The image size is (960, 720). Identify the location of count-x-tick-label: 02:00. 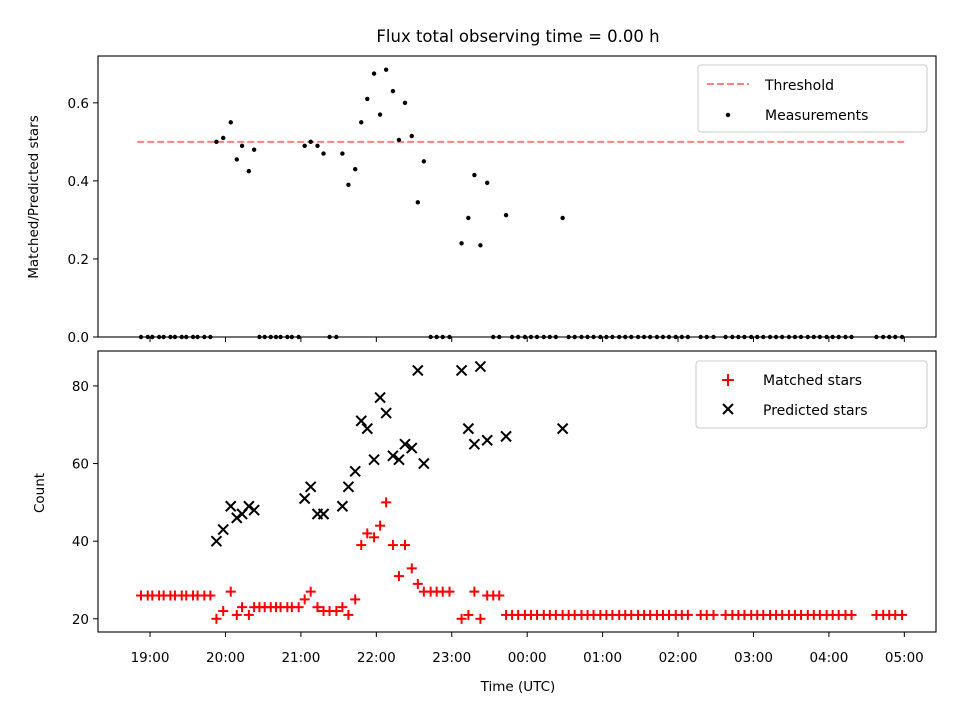
(678, 658).